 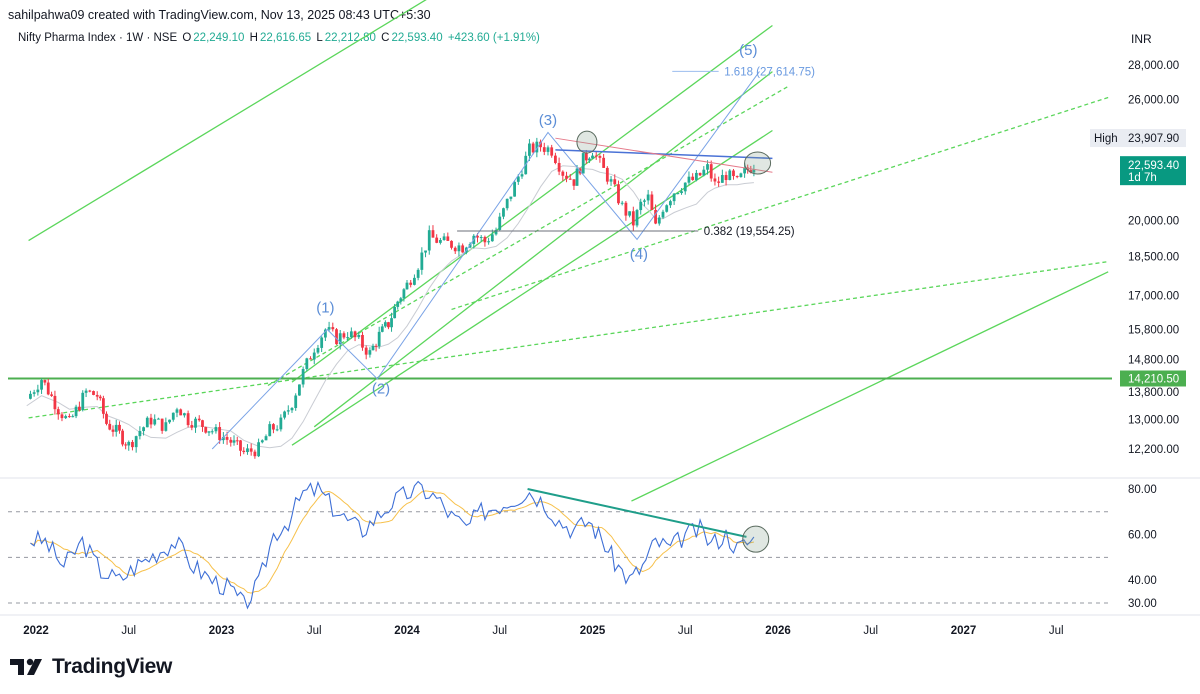 What do you see at coordinates (91, 667) in the screenshot?
I see `tradingview-logo: TradingView` at bounding box center [91, 667].